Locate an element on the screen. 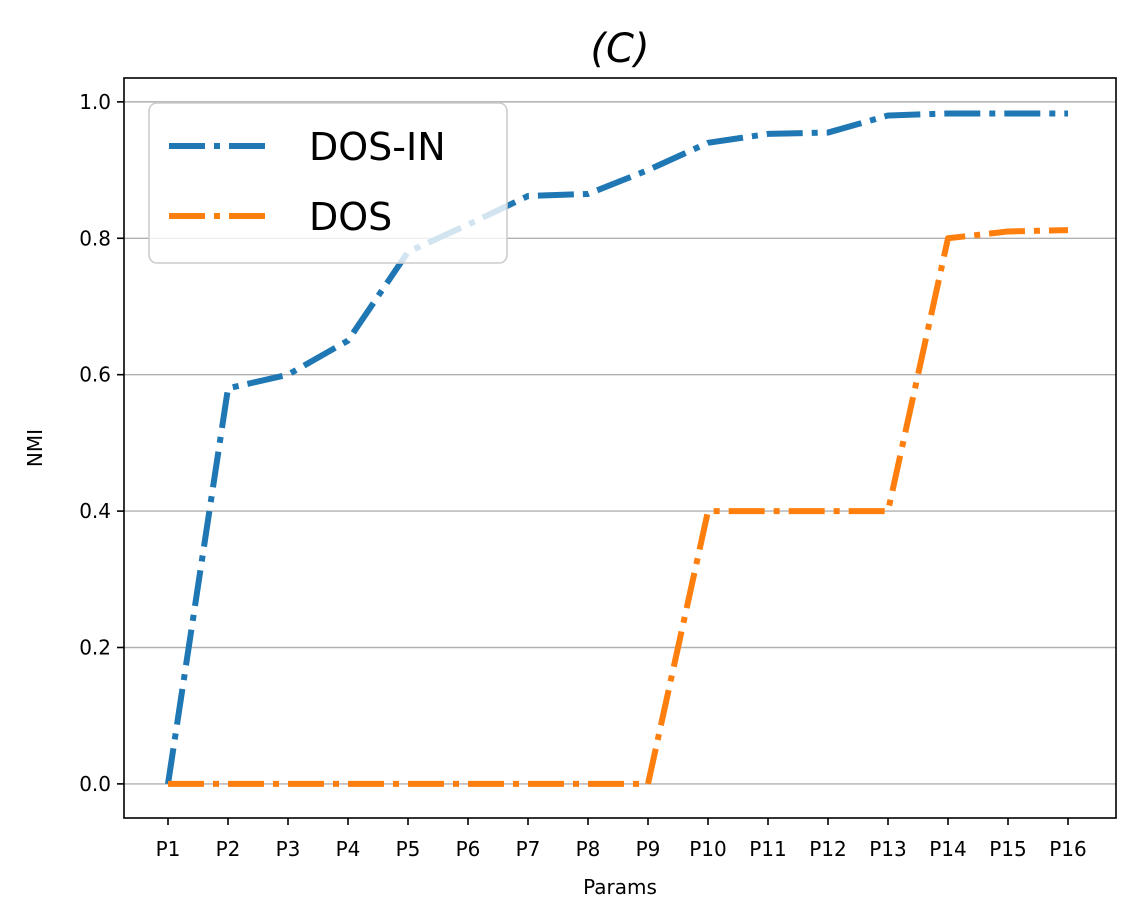  x-tick-label: P2 is located at coordinates (228, 849).